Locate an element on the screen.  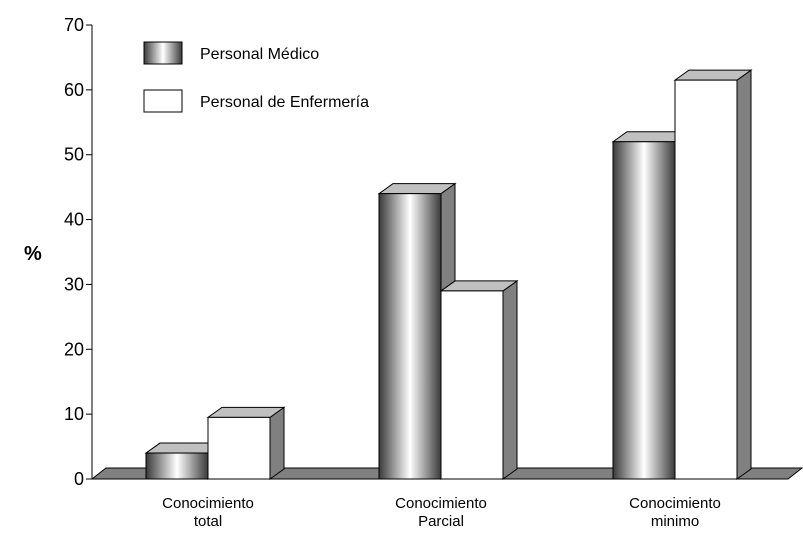
y-tick-label: 60 is located at coordinates (74, 90).